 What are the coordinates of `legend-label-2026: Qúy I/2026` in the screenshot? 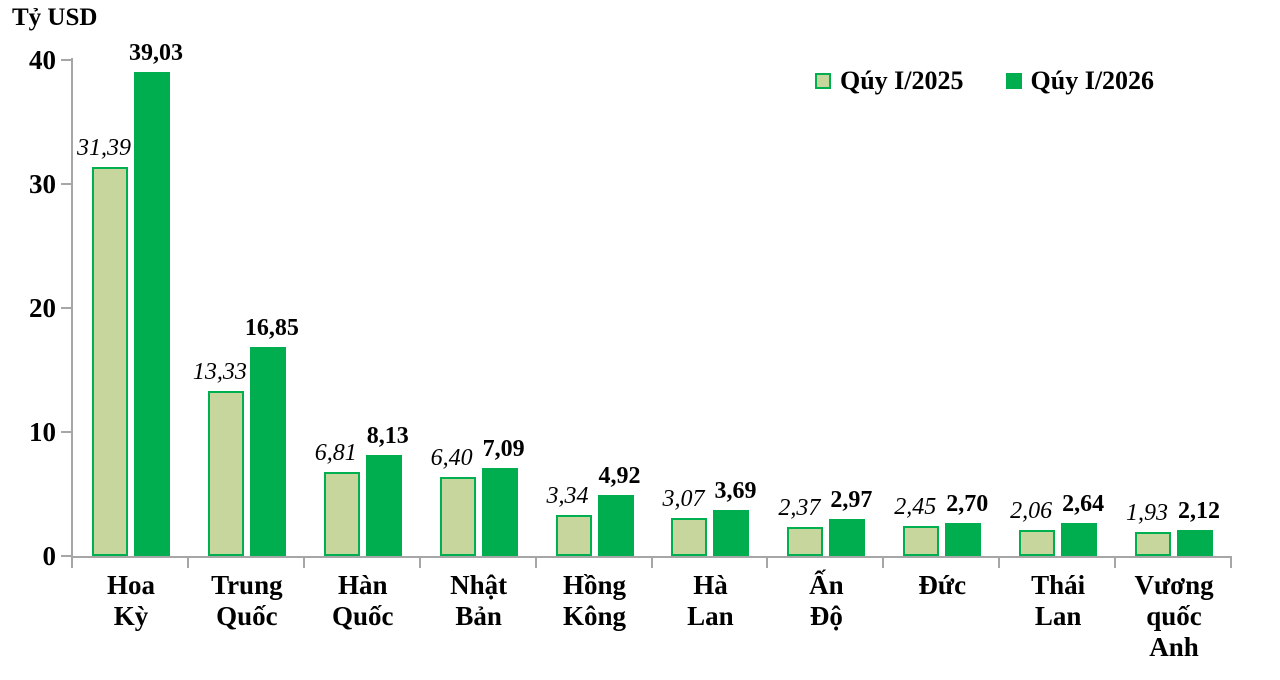 It's located at (1092, 80).